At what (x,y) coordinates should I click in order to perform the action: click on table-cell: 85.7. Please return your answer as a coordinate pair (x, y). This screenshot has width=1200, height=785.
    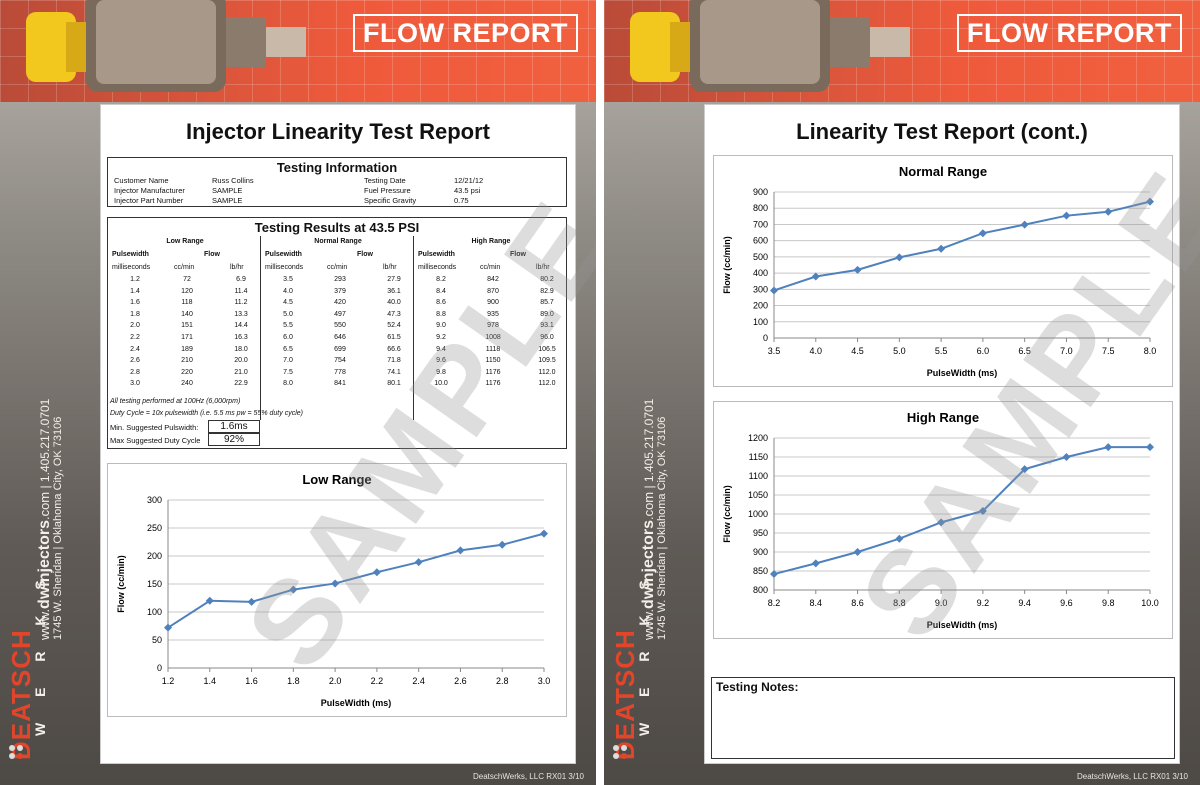
    Looking at the image, I should click on (547, 303).